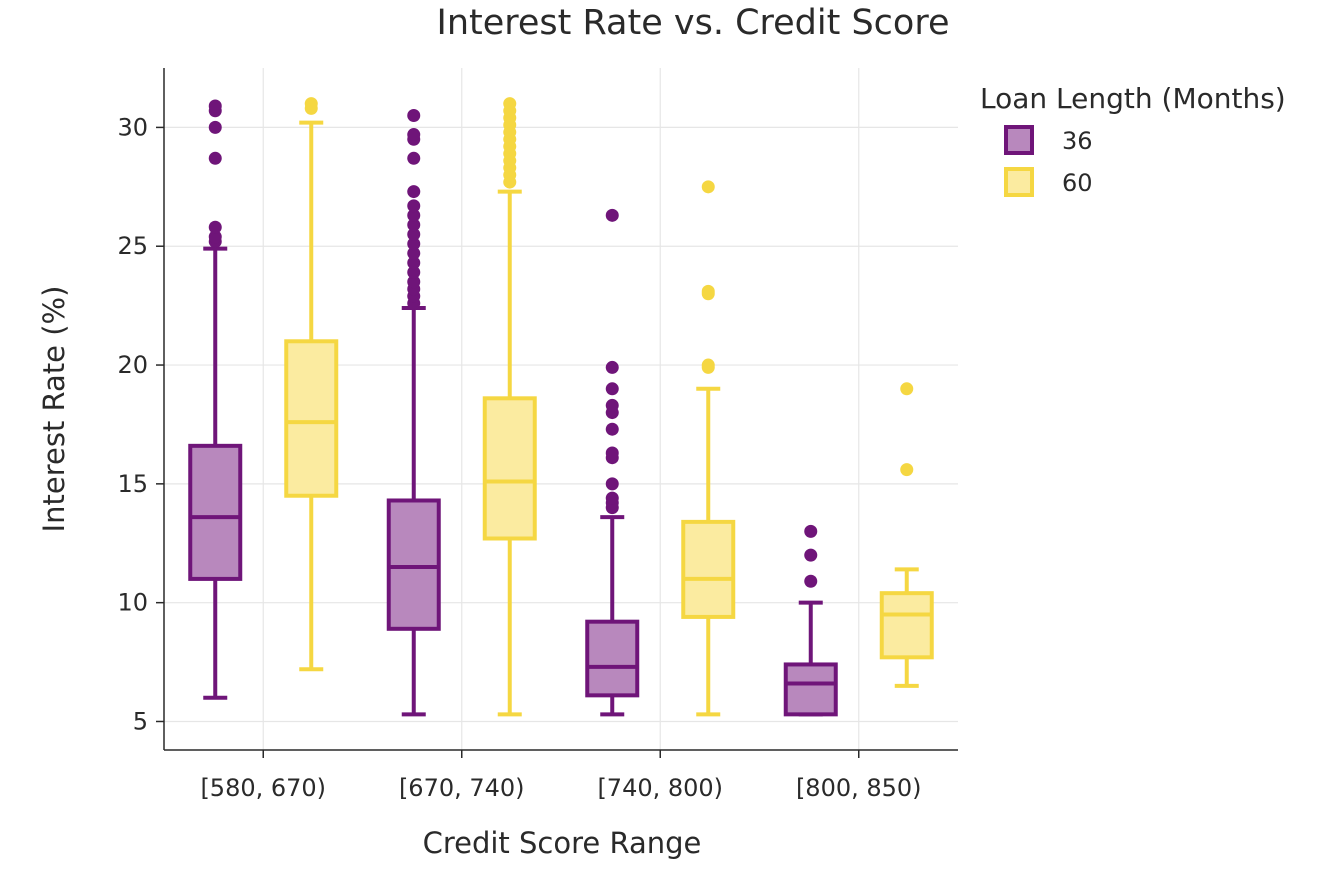  I want to click on x-tick-label: [740, 800), so click(660, 788).